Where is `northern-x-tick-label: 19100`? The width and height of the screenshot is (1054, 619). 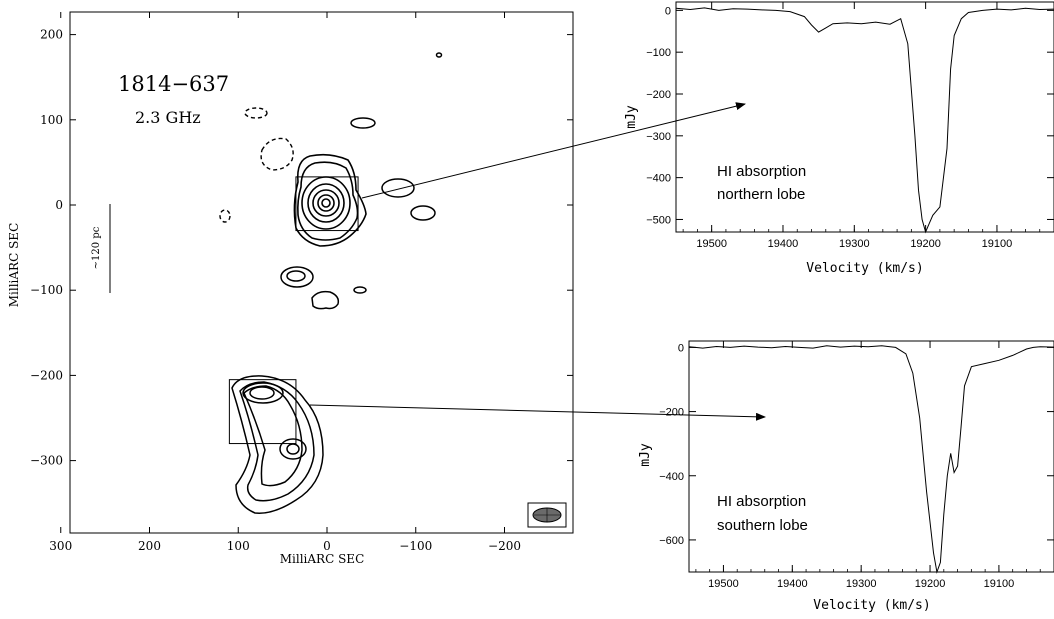 northern-x-tick-label: 19100 is located at coordinates (997, 244).